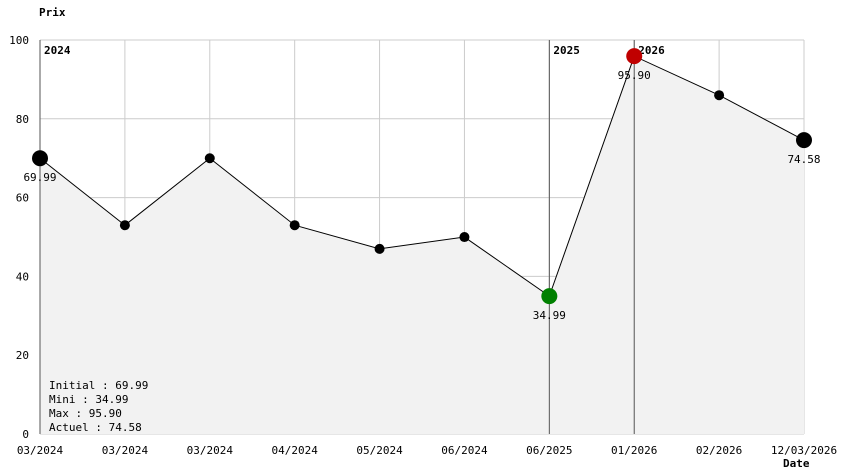  What do you see at coordinates (464, 450) in the screenshot?
I see `x-tick-label: 06/2024` at bounding box center [464, 450].